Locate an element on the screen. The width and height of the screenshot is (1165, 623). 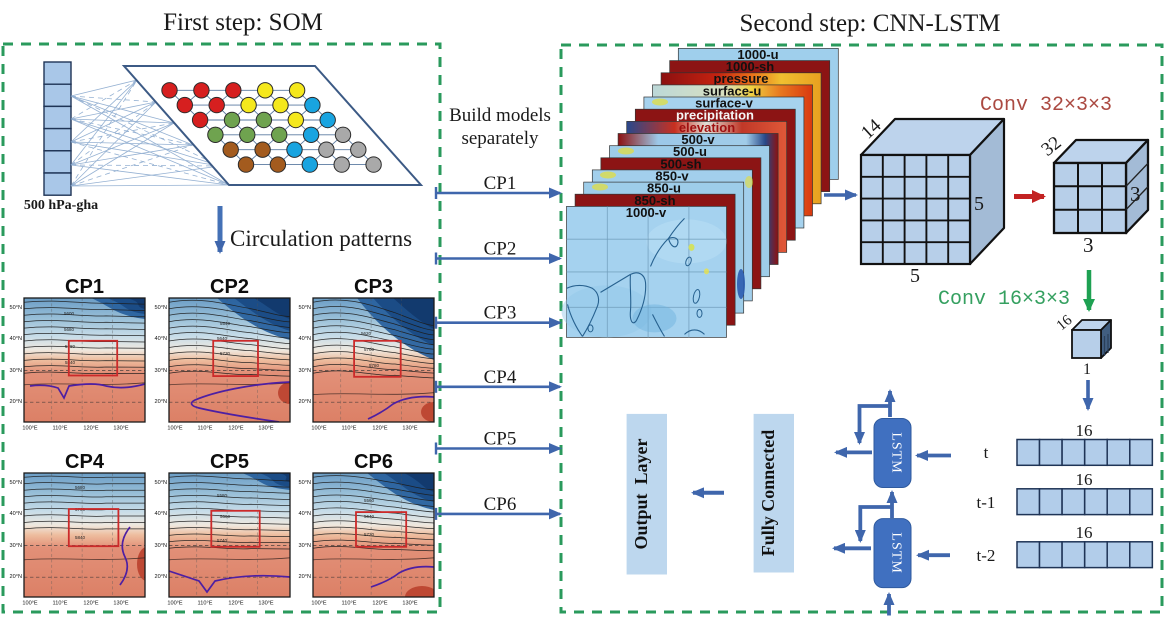
svg-text: 5580 is located at coordinates (222, 495).